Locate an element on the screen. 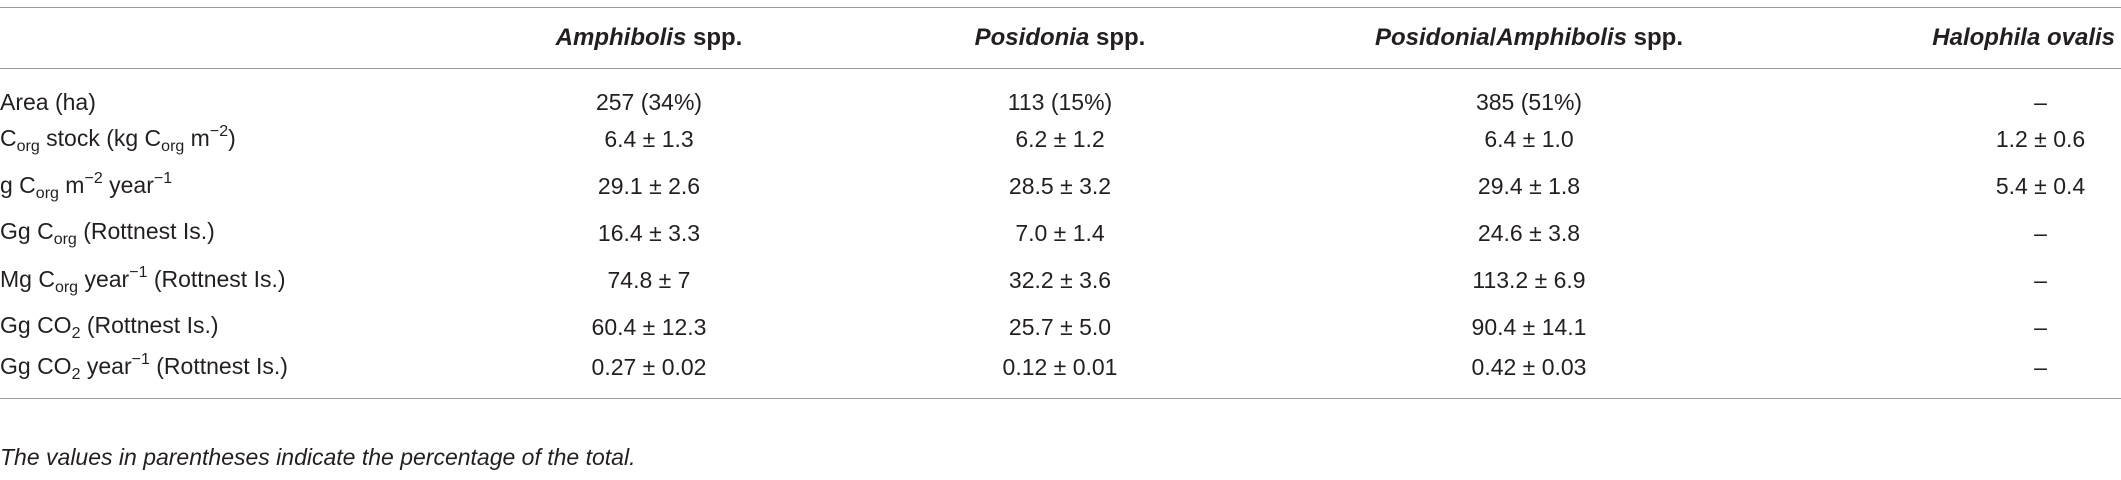  label-text: Mg C is located at coordinates (27, 279).